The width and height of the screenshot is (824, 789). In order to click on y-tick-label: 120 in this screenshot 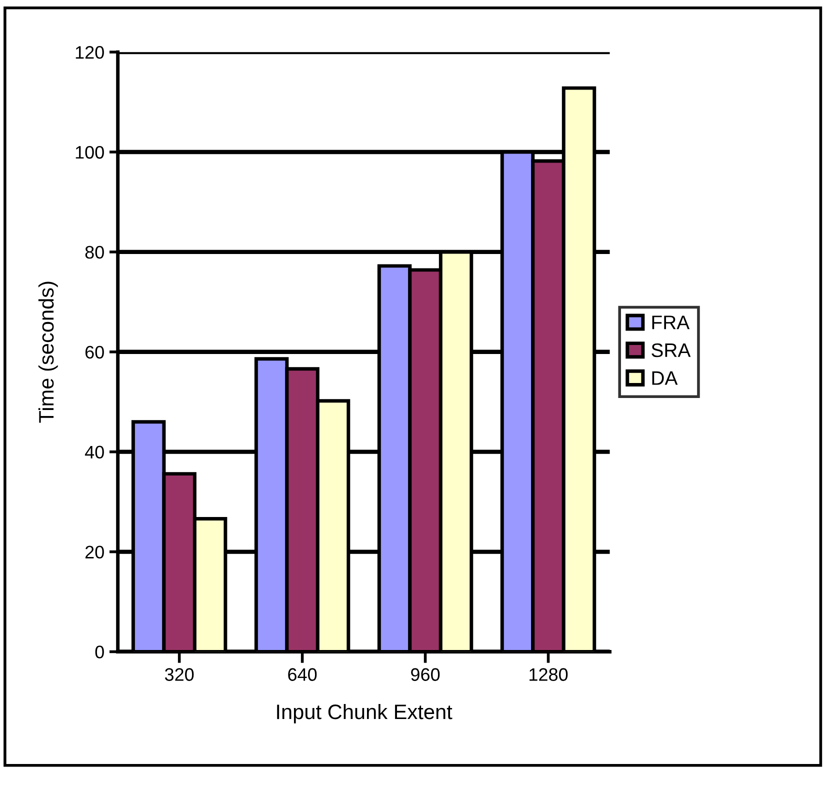, I will do `click(90, 52)`.